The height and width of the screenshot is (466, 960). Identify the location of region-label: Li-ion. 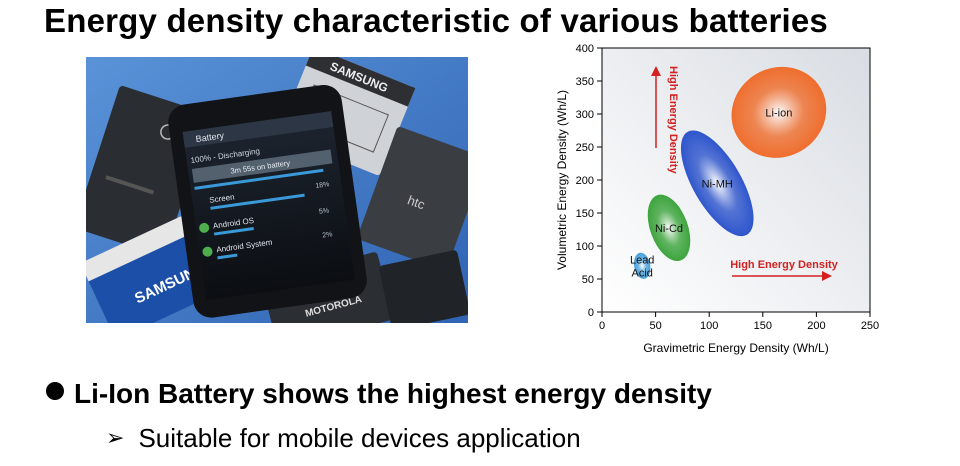
(778, 113).